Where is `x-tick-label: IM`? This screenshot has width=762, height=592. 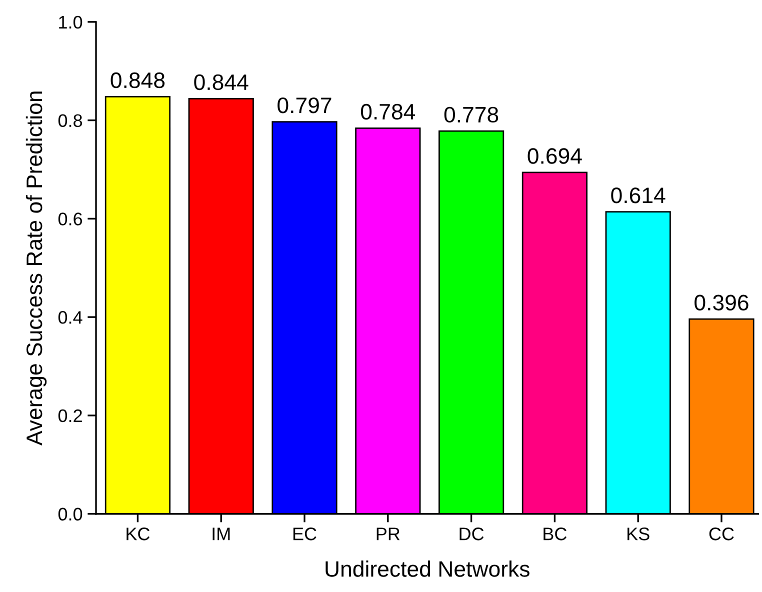
x-tick-label: IM is located at coordinates (221, 534).